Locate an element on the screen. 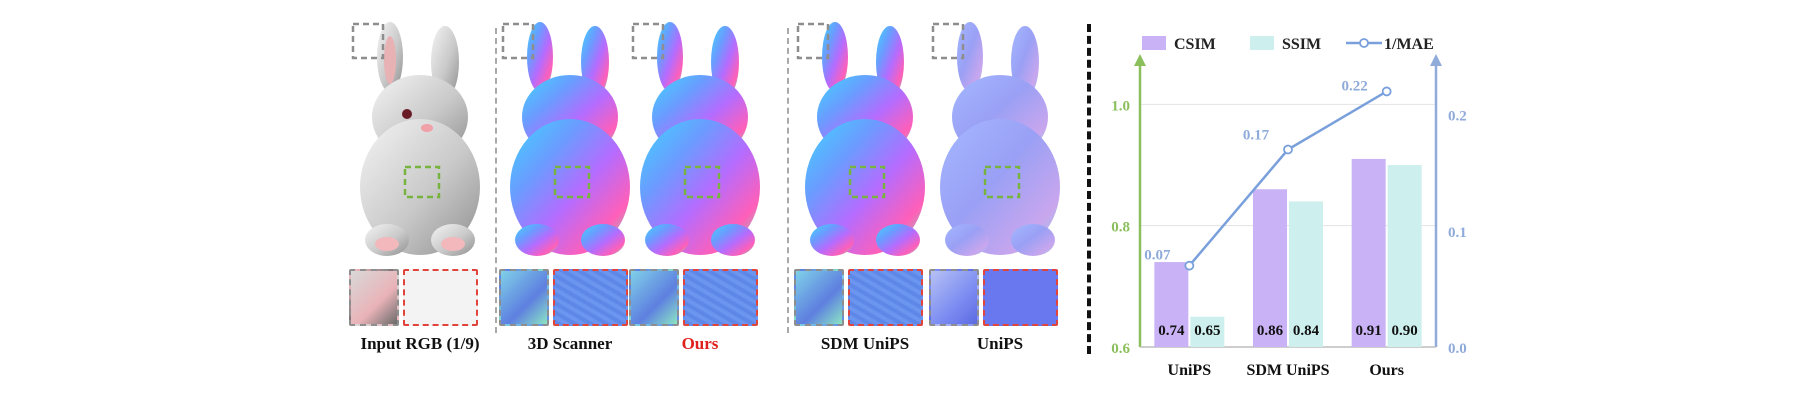 This screenshot has width=1800, height=400. mae-value-label: 0.17 is located at coordinates (1256, 136).